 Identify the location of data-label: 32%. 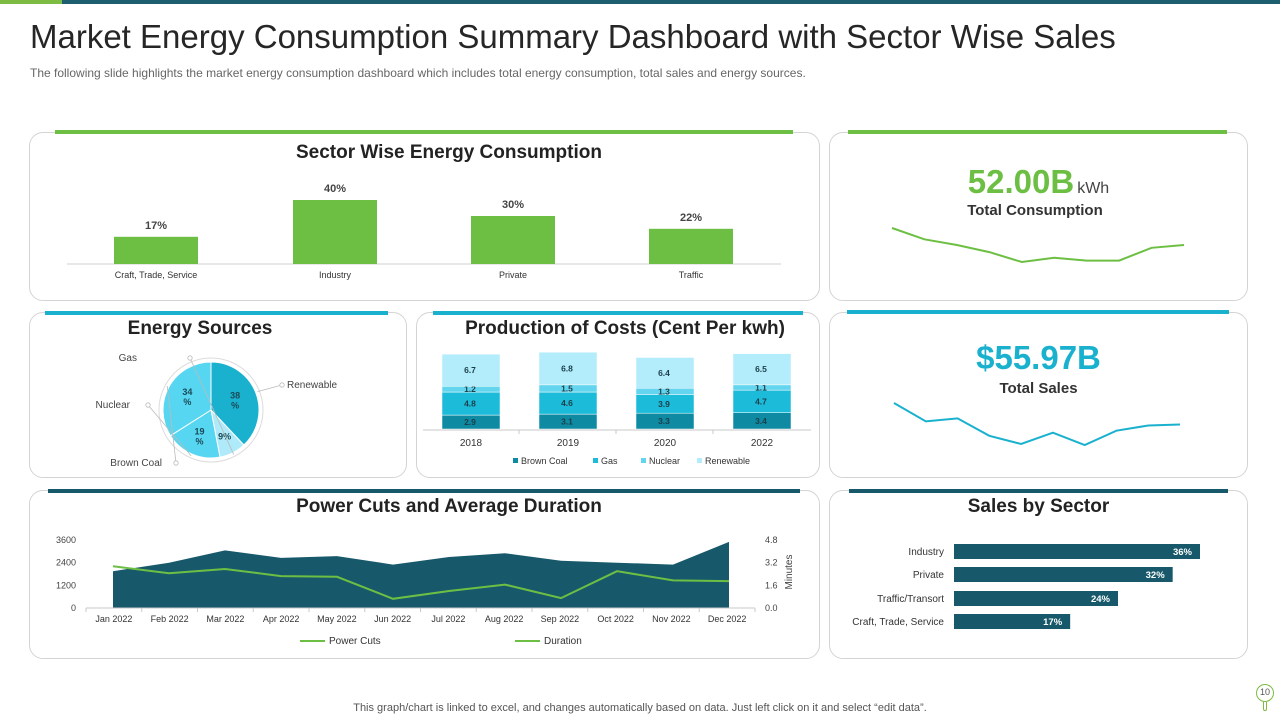
(1156, 575).